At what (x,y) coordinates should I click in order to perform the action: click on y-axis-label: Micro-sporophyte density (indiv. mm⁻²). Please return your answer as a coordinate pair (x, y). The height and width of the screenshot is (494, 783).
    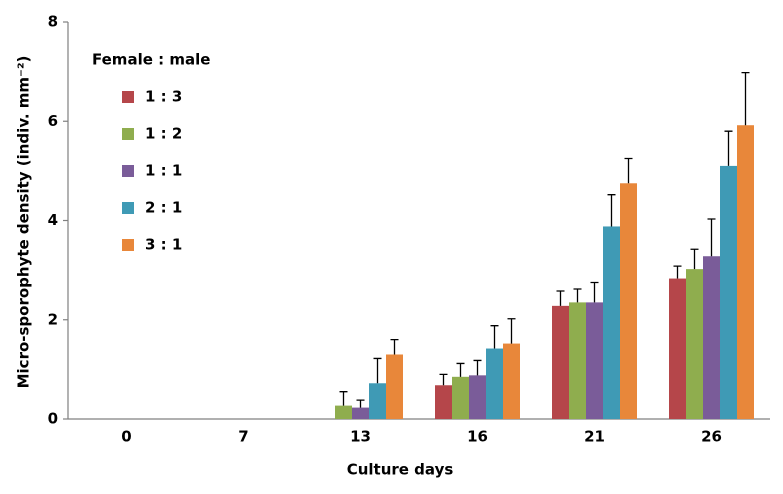
    Looking at the image, I should click on (24, 222).